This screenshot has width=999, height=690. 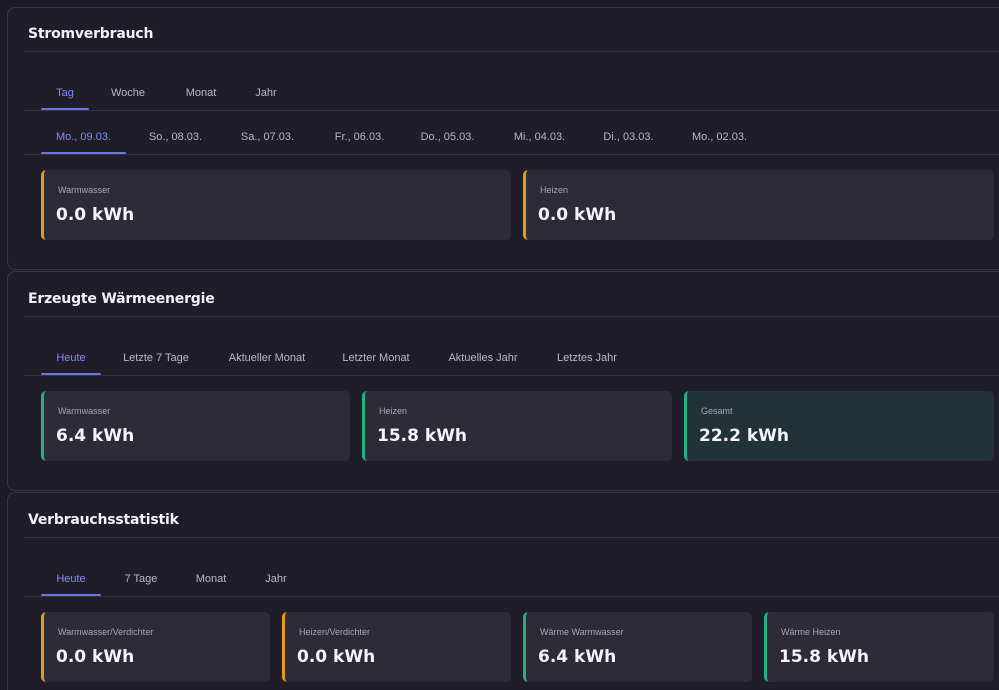 I want to click on waerme-warmwasser-card: Wärme Warmwasser 6.4 kWh, so click(x=637, y=647).